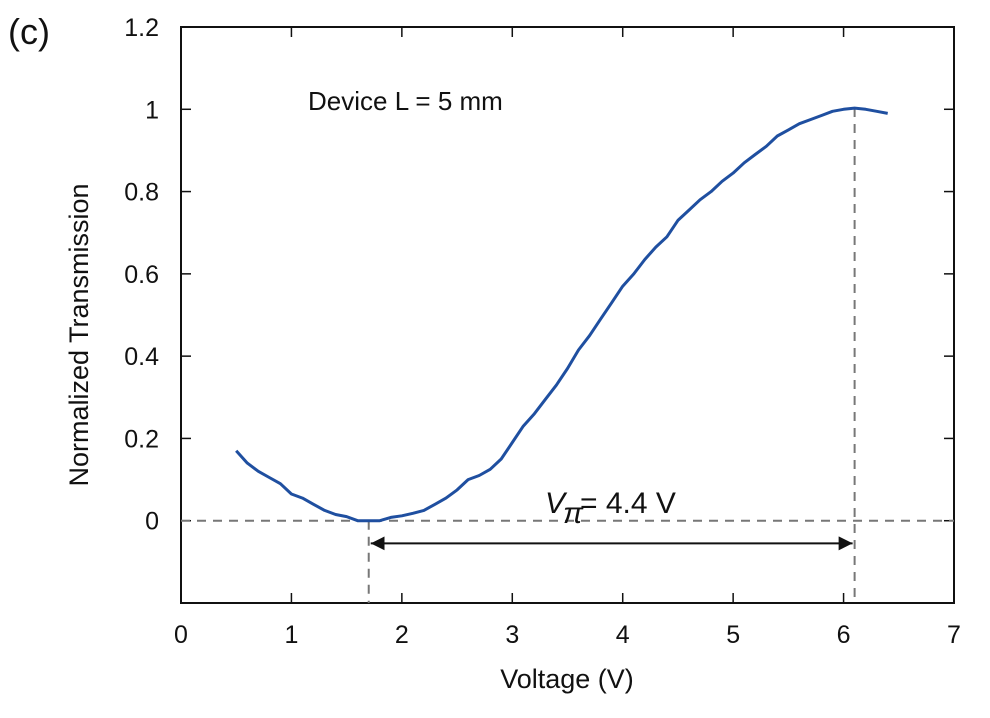  What do you see at coordinates (567, 679) in the screenshot?
I see `x-axis-label: Voltage (V)` at bounding box center [567, 679].